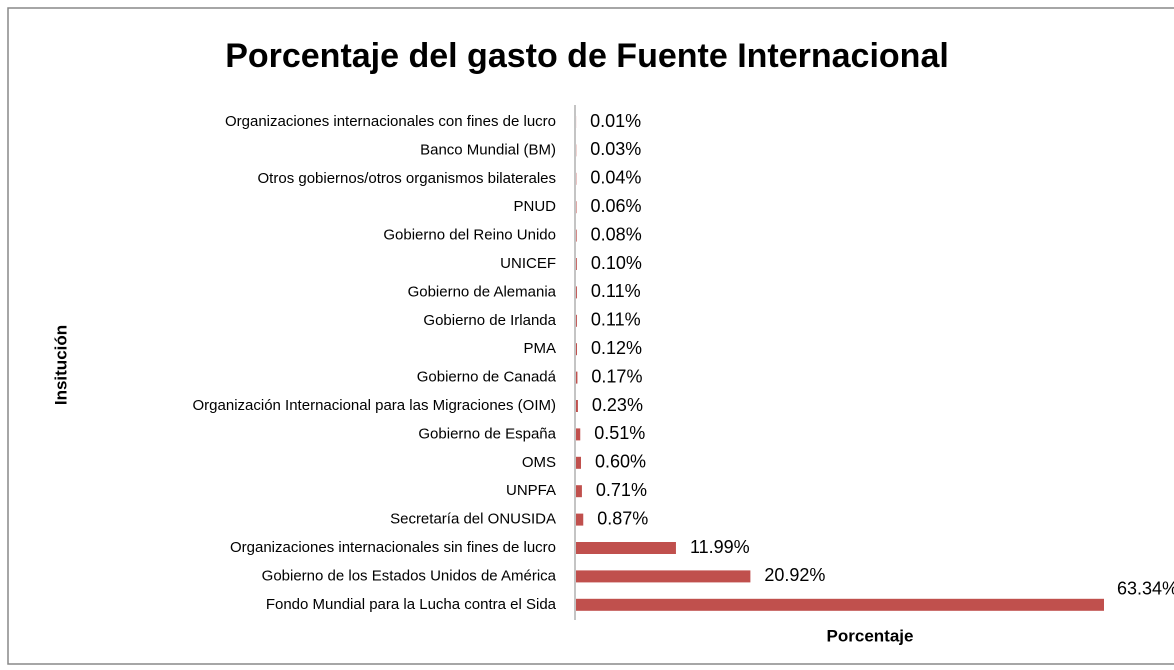 The image size is (1174, 670). Describe the element at coordinates (621, 490) in the screenshot. I see `value-label: 0.71%` at that location.